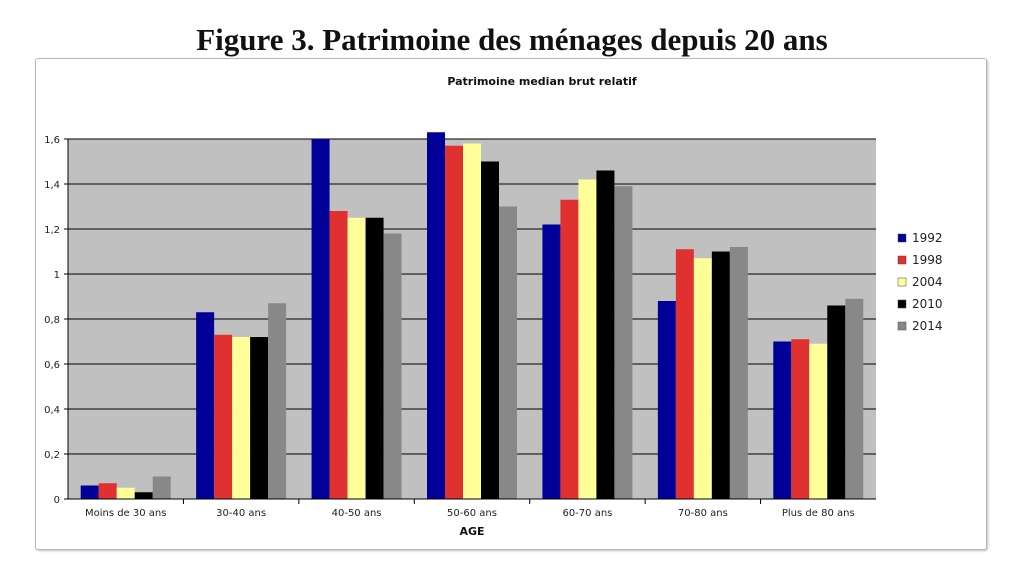 This screenshot has height=576, width=1024. What do you see at coordinates (57, 275) in the screenshot?
I see `y-tick-label: 1` at bounding box center [57, 275].